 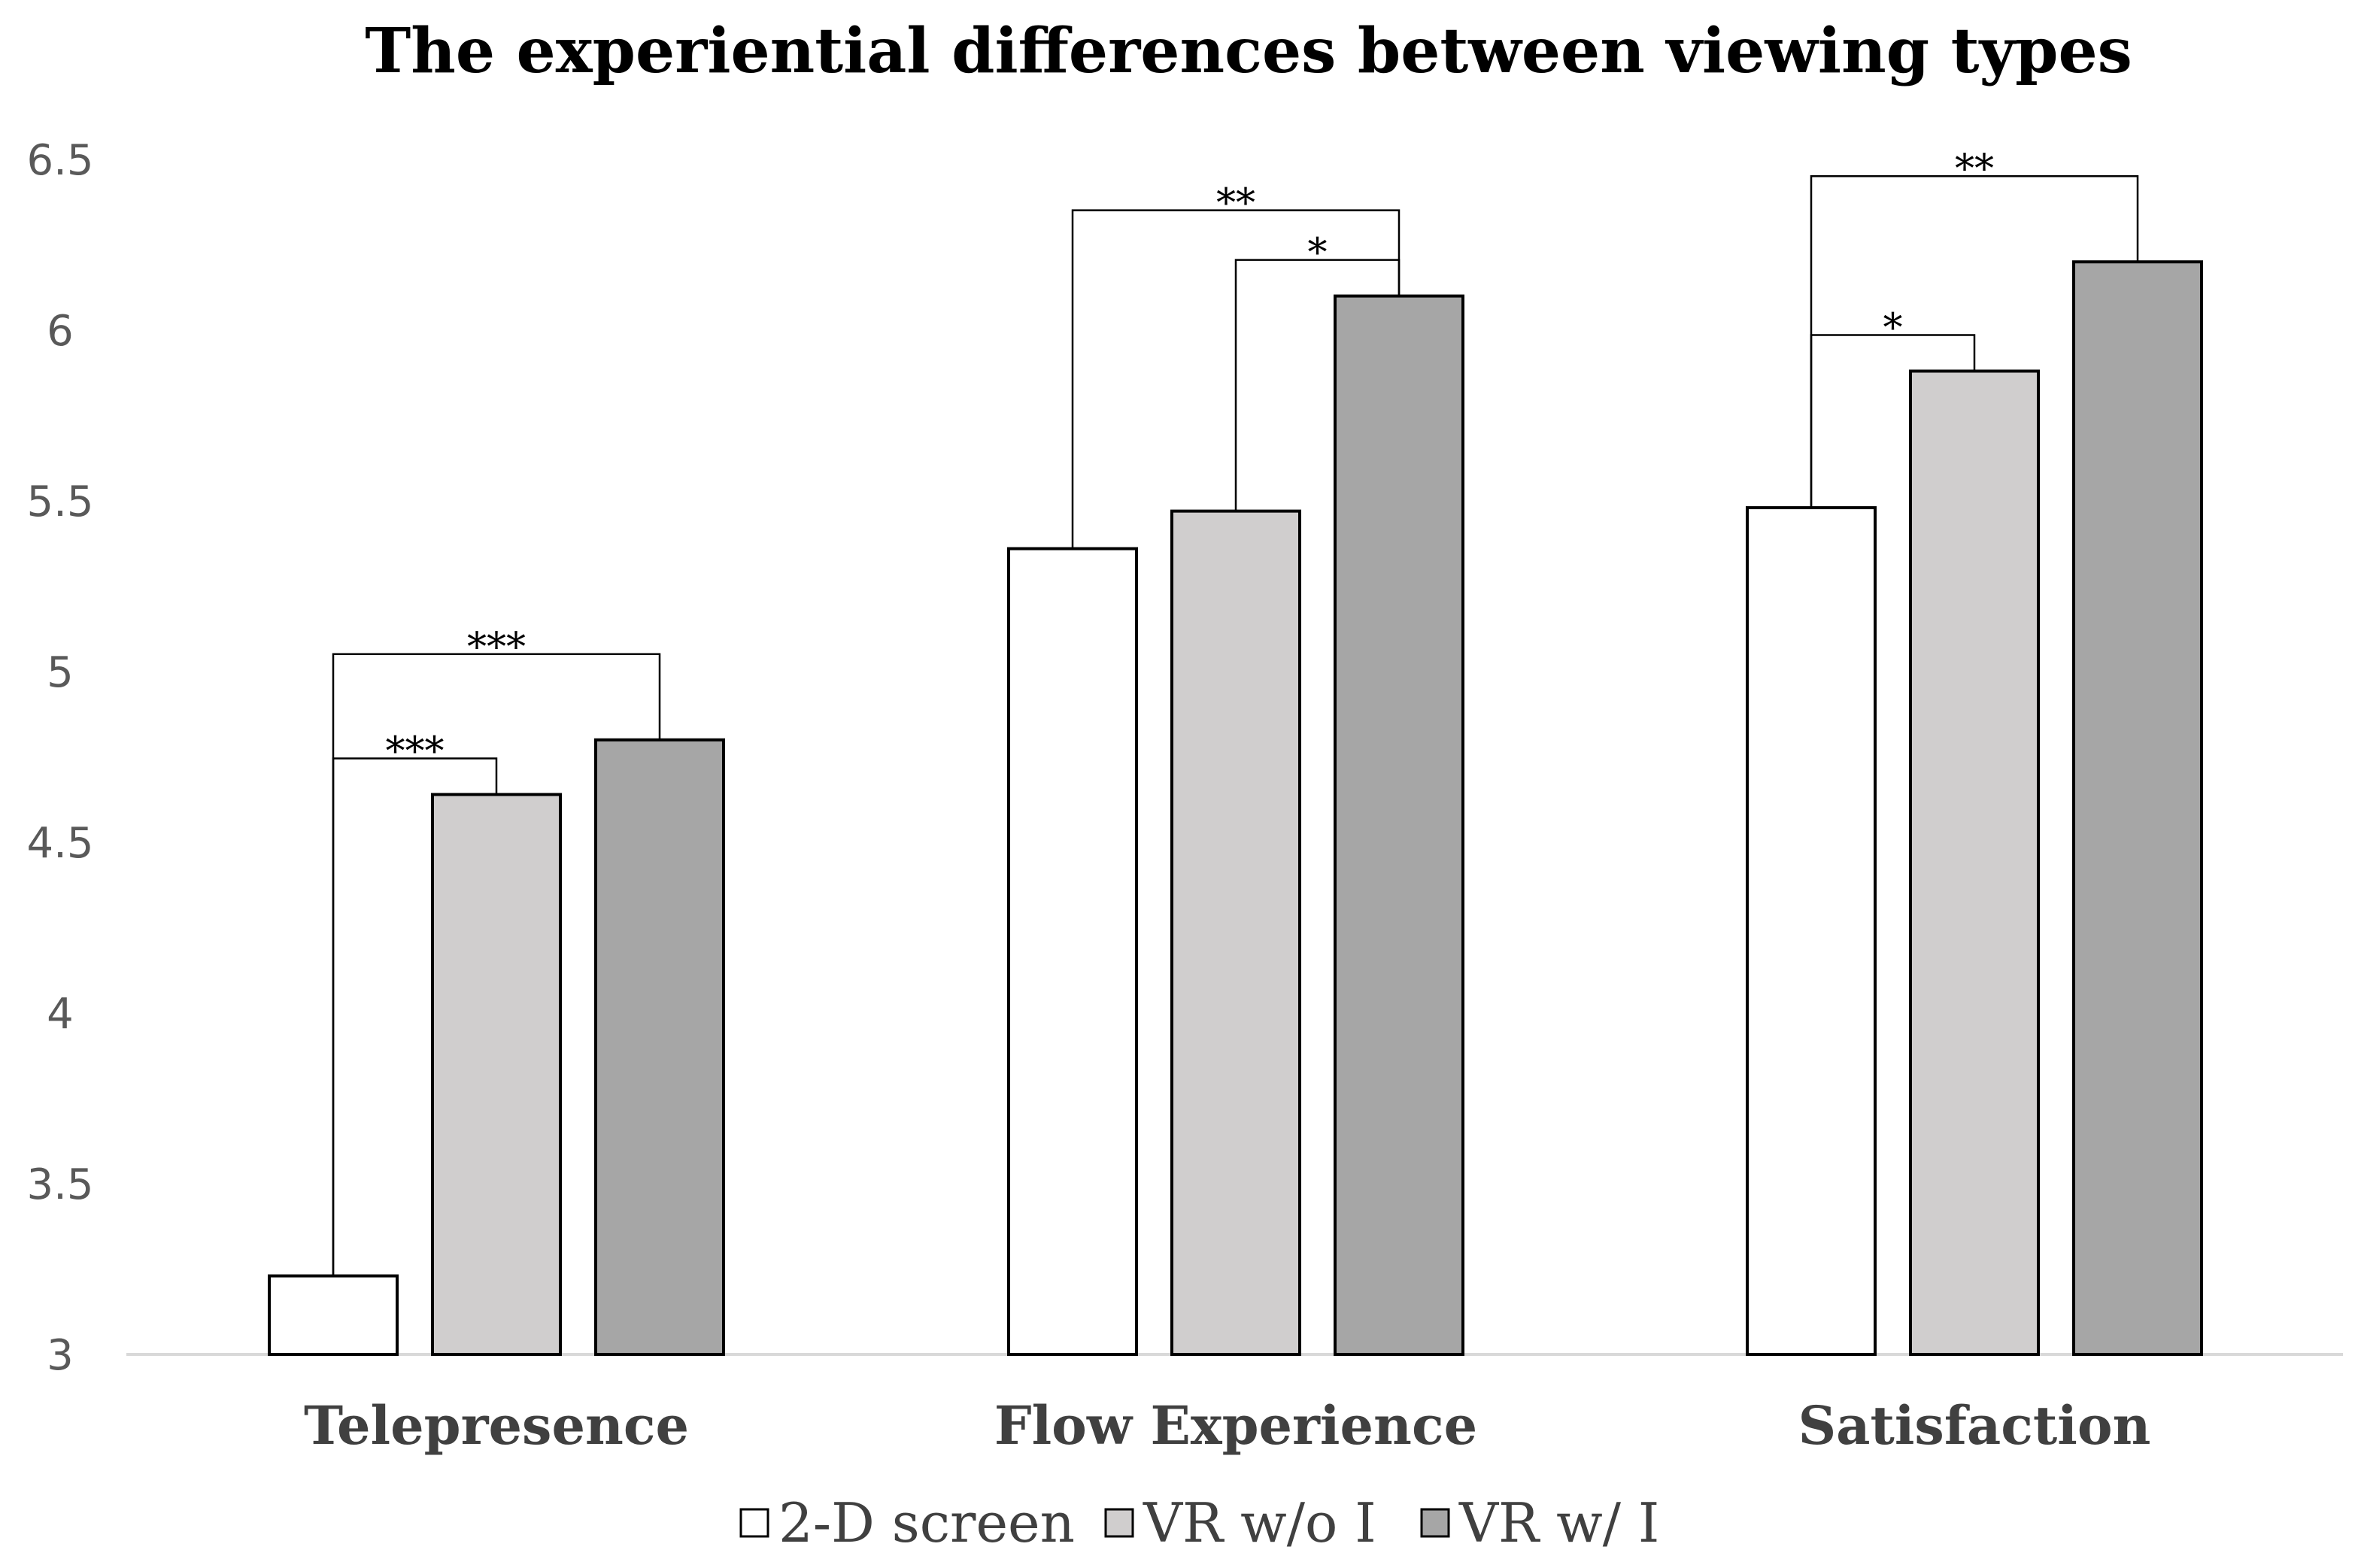 What do you see at coordinates (1559, 1522) in the screenshot?
I see `legend-label: VR w/ I` at bounding box center [1559, 1522].